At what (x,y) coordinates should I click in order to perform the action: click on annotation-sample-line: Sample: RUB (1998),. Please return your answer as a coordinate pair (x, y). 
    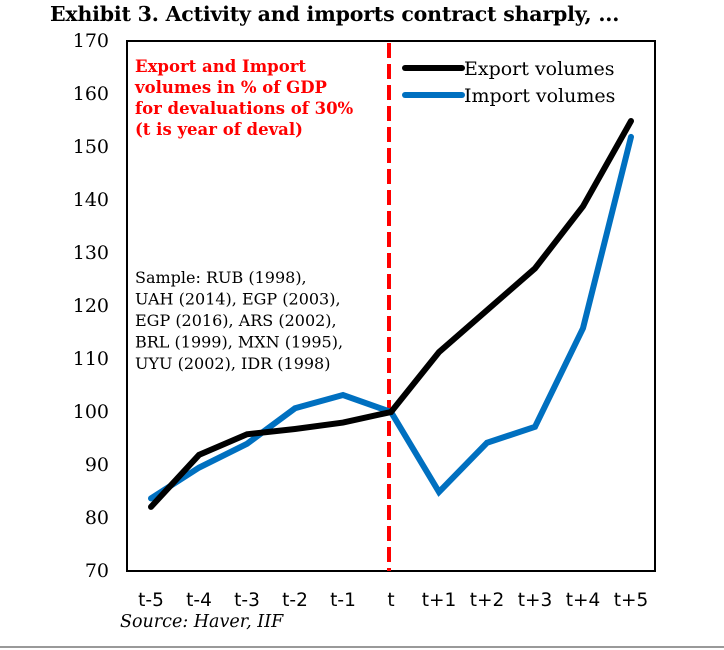
    Looking at the image, I should click on (221, 277).